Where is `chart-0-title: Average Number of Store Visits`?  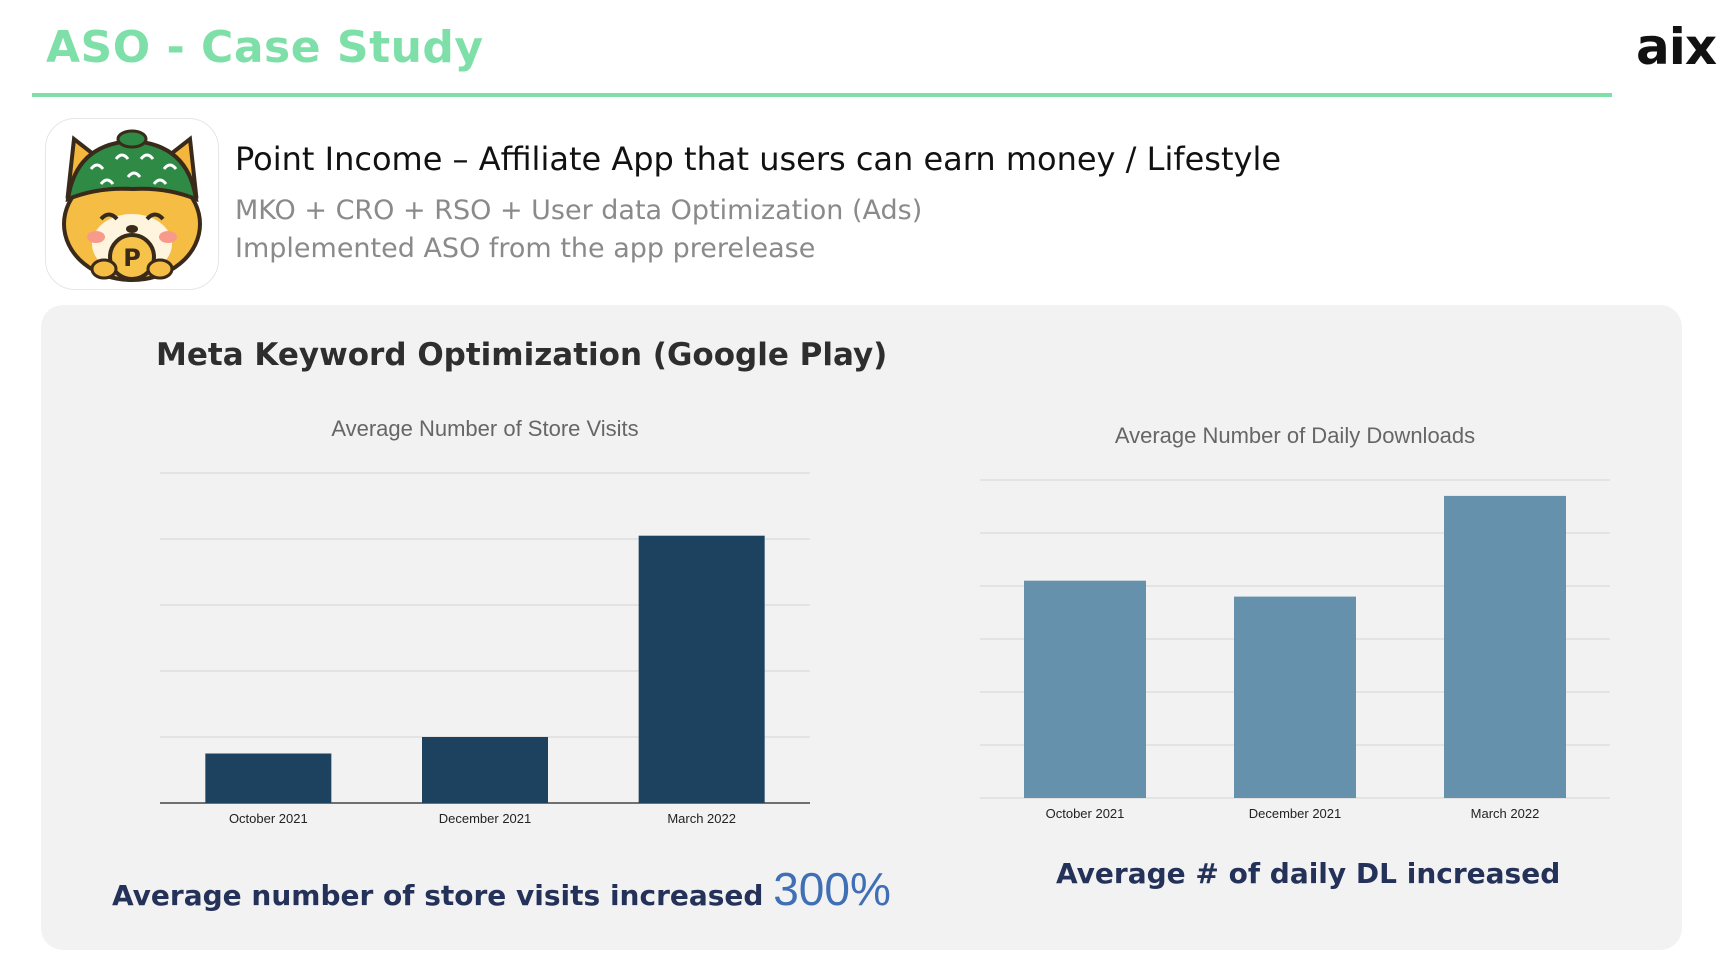
chart-0-title: Average Number of Store Visits is located at coordinates (484, 428).